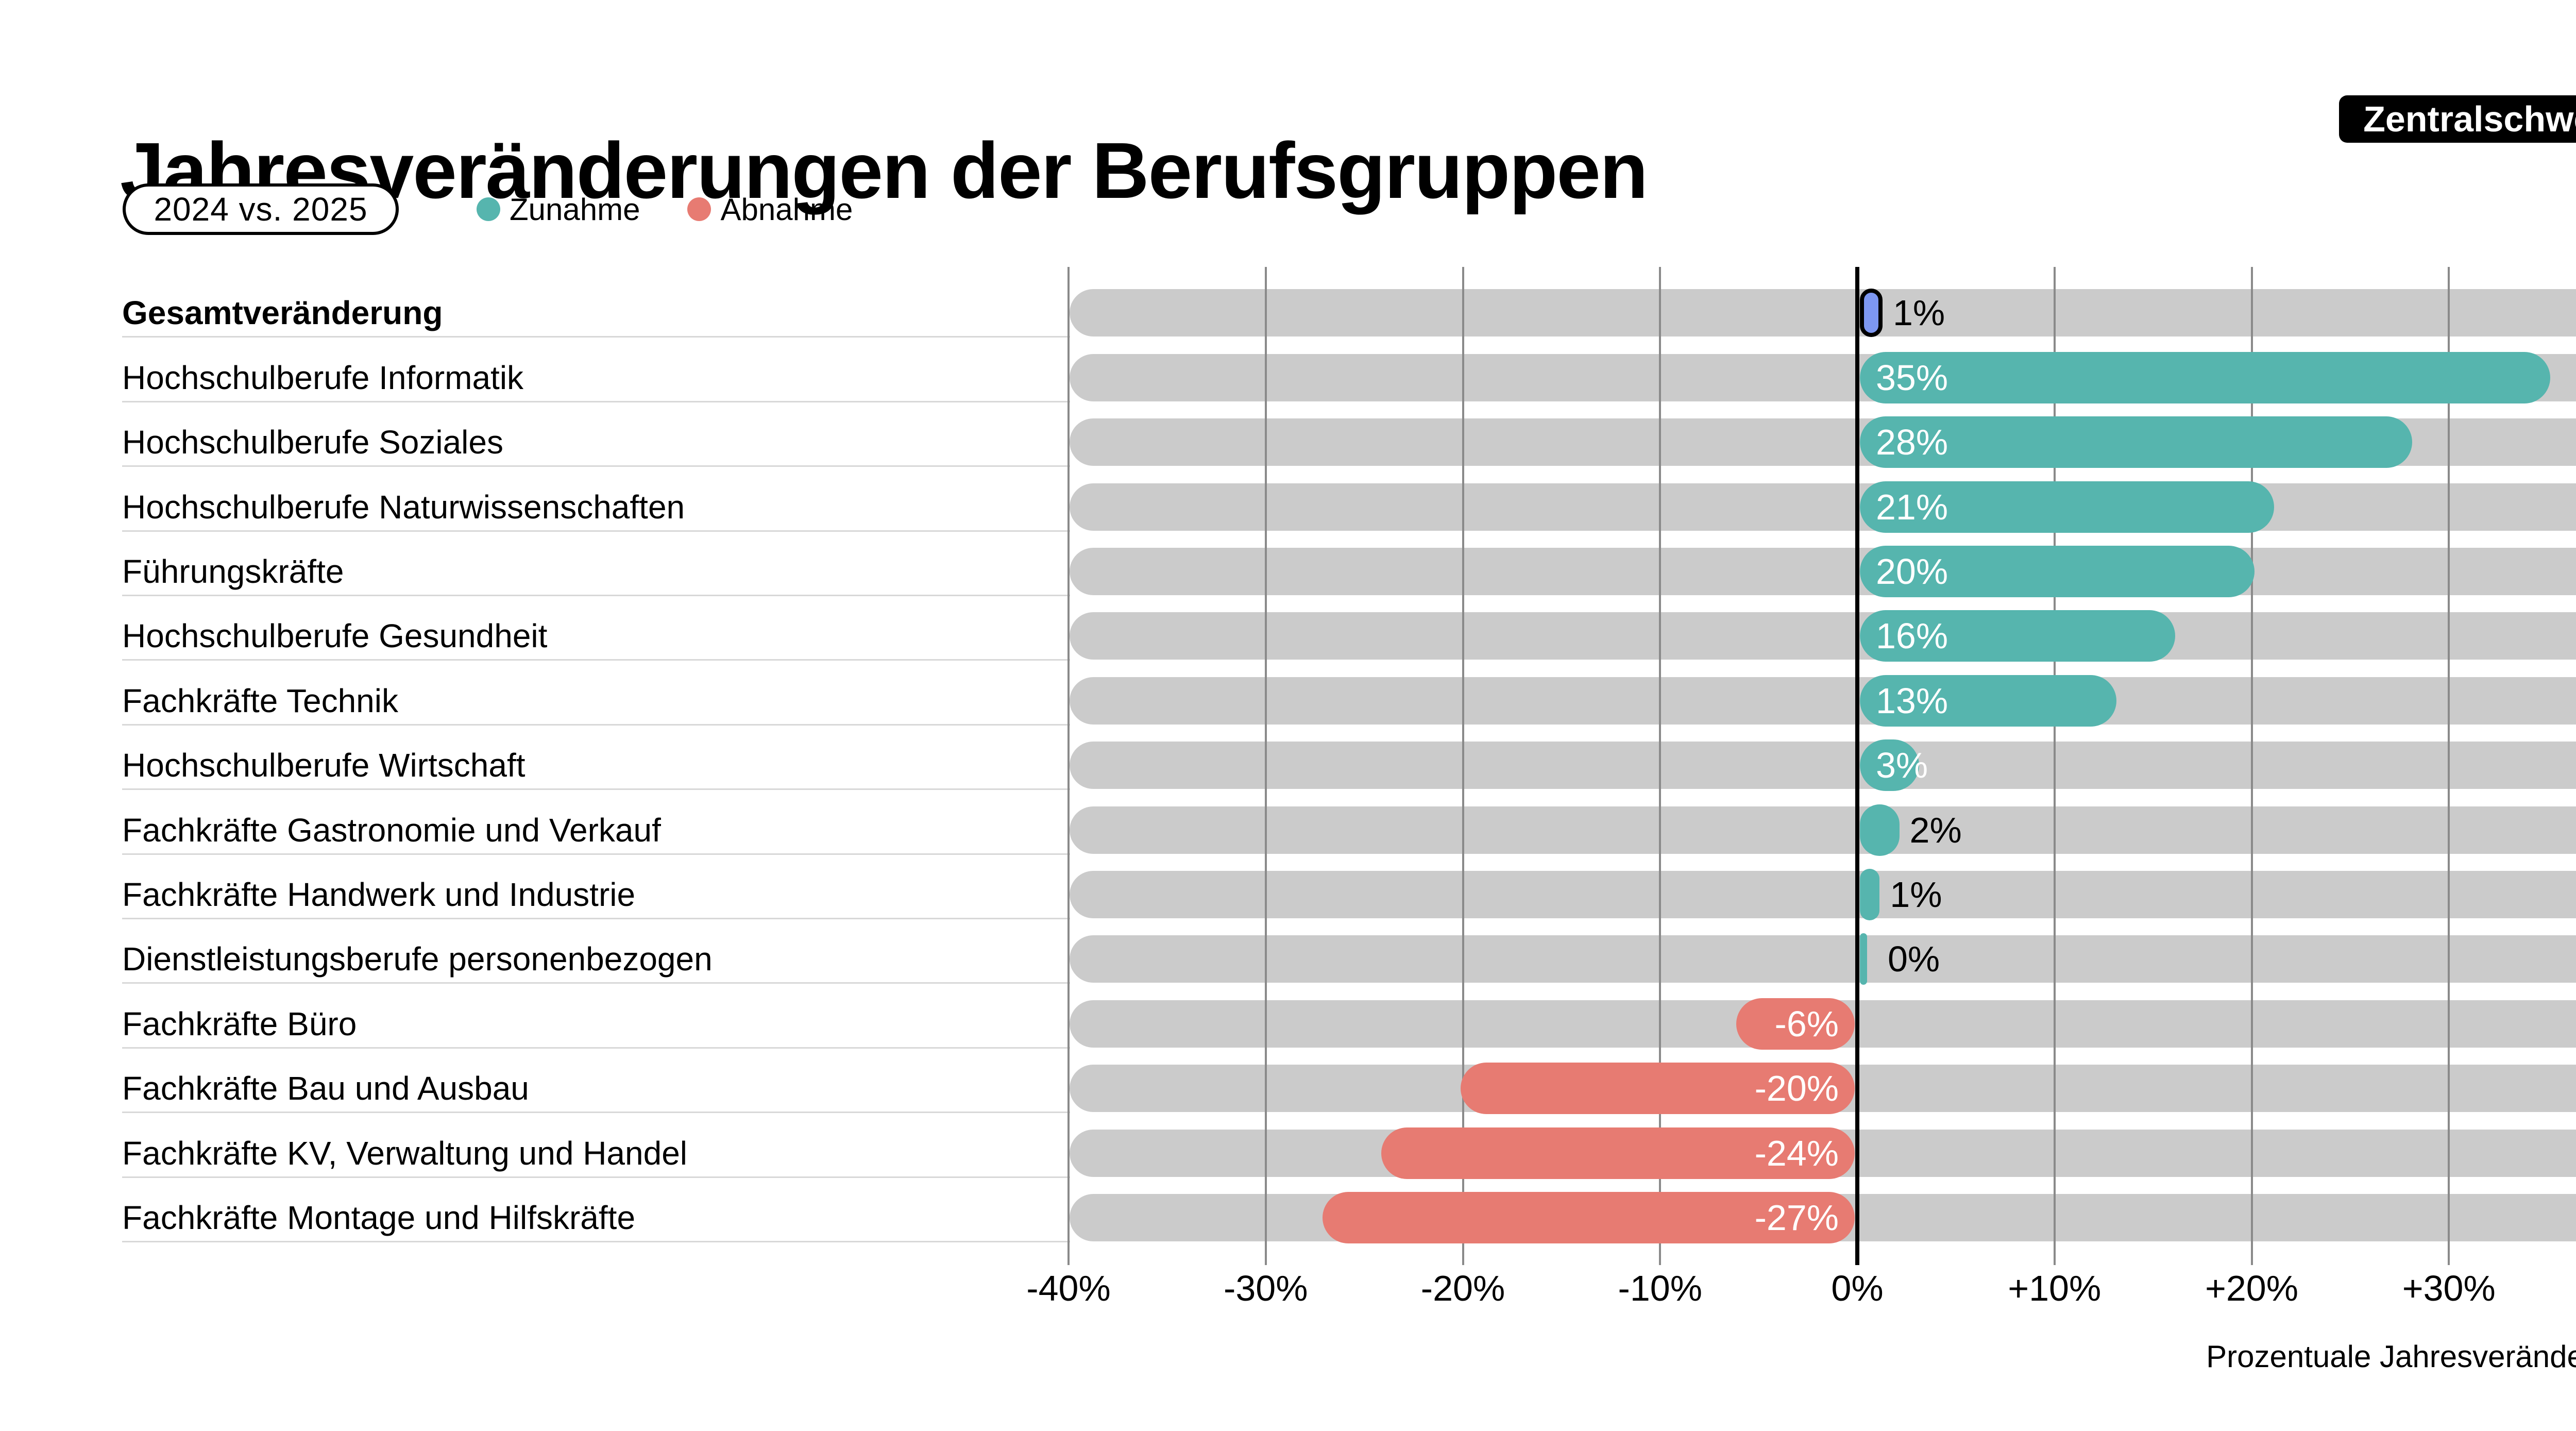  What do you see at coordinates (1796, 1088) in the screenshot?
I see `value-label: -20%` at bounding box center [1796, 1088].